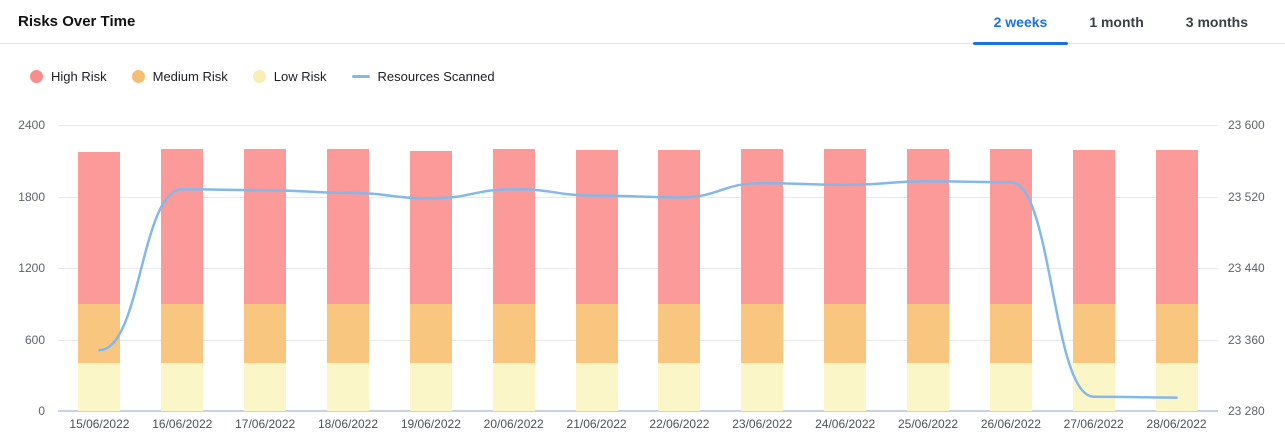 The image size is (1285, 443). I want to click on legend-item-high-risk: High Risk, so click(68, 76).